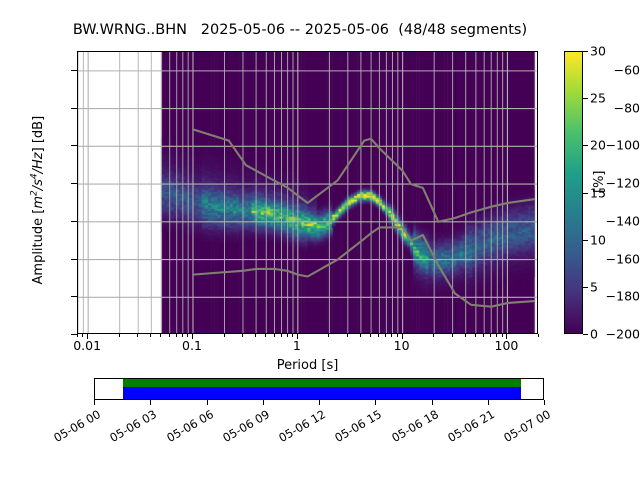 This screenshot has width=640, height=480. Describe the element at coordinates (133, 426) in the screenshot. I see `timeline-tick-label: 05-06 03` at that location.